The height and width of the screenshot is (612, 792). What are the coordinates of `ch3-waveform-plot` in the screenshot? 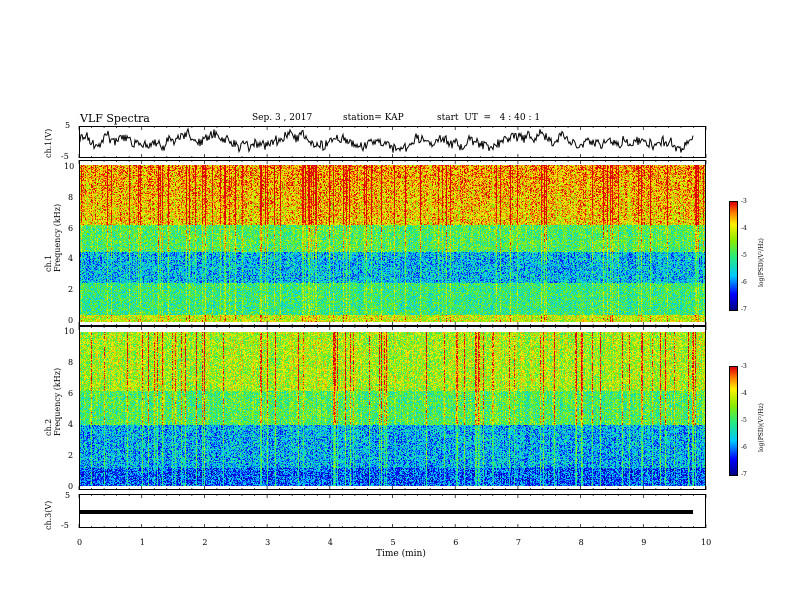 It's located at (386, 512).